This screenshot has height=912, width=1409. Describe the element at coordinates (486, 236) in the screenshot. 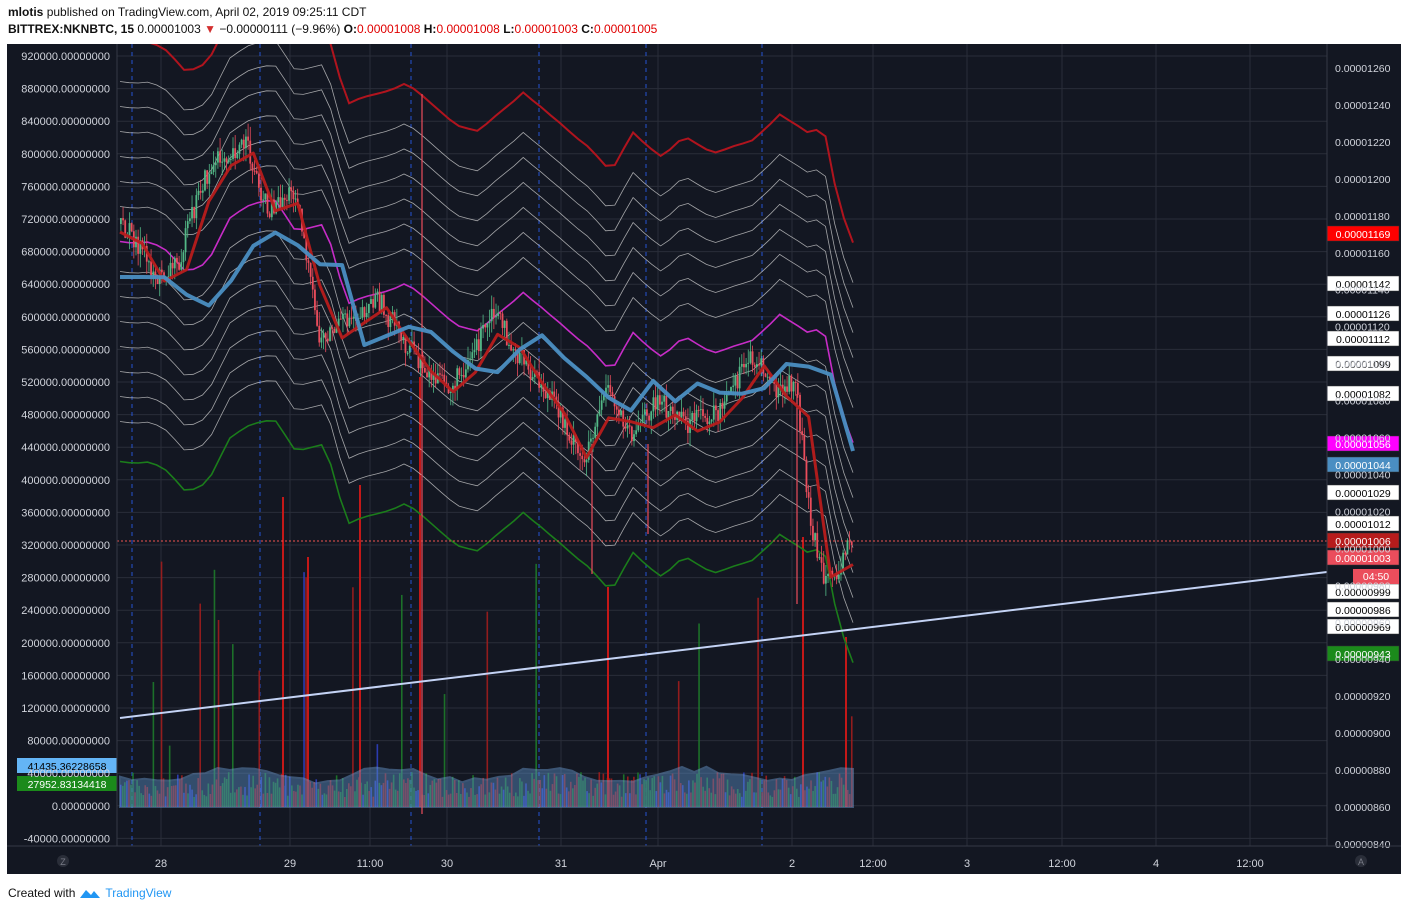

I see `envelope-line` at that location.